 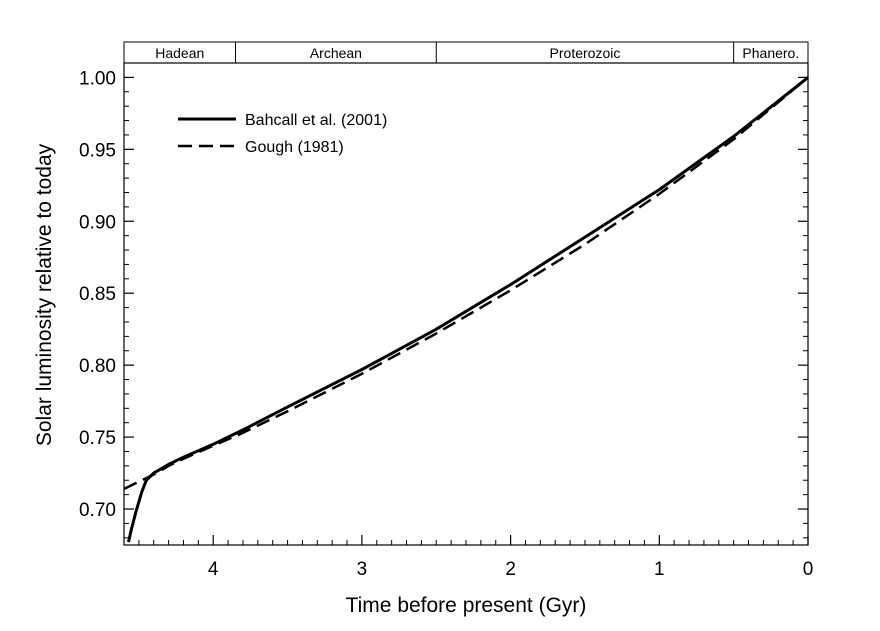 I want to click on era-label-archean: Archean, so click(x=336, y=53).